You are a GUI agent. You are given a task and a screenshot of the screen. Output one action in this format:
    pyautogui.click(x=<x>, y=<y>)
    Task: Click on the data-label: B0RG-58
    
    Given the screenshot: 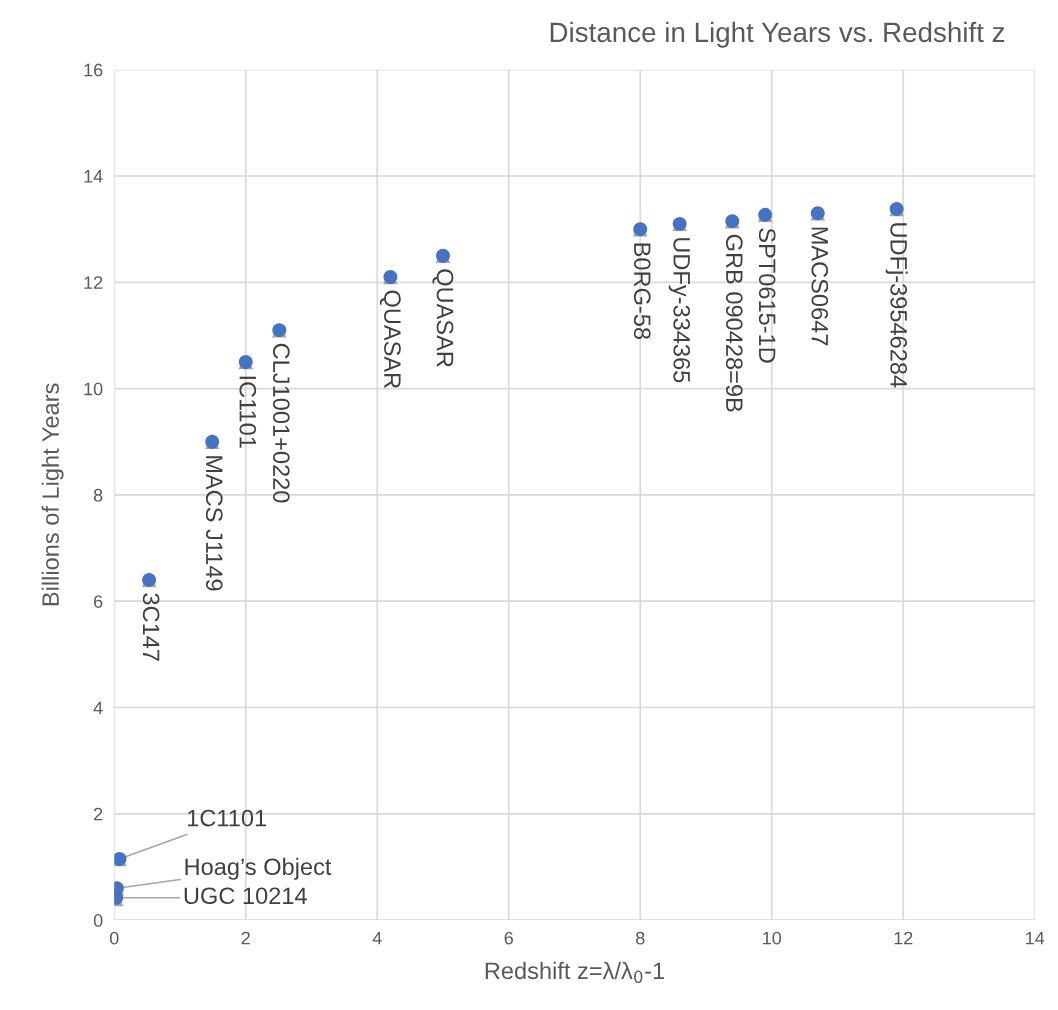 What is the action you would take?
    pyautogui.click(x=642, y=291)
    